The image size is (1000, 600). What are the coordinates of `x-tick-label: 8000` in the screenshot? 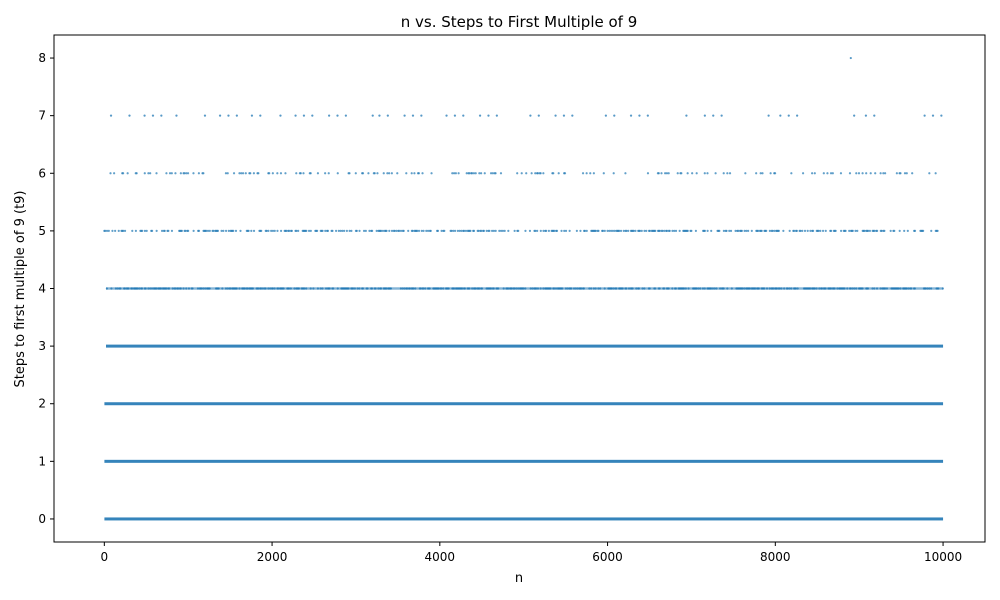 It's located at (775, 557).